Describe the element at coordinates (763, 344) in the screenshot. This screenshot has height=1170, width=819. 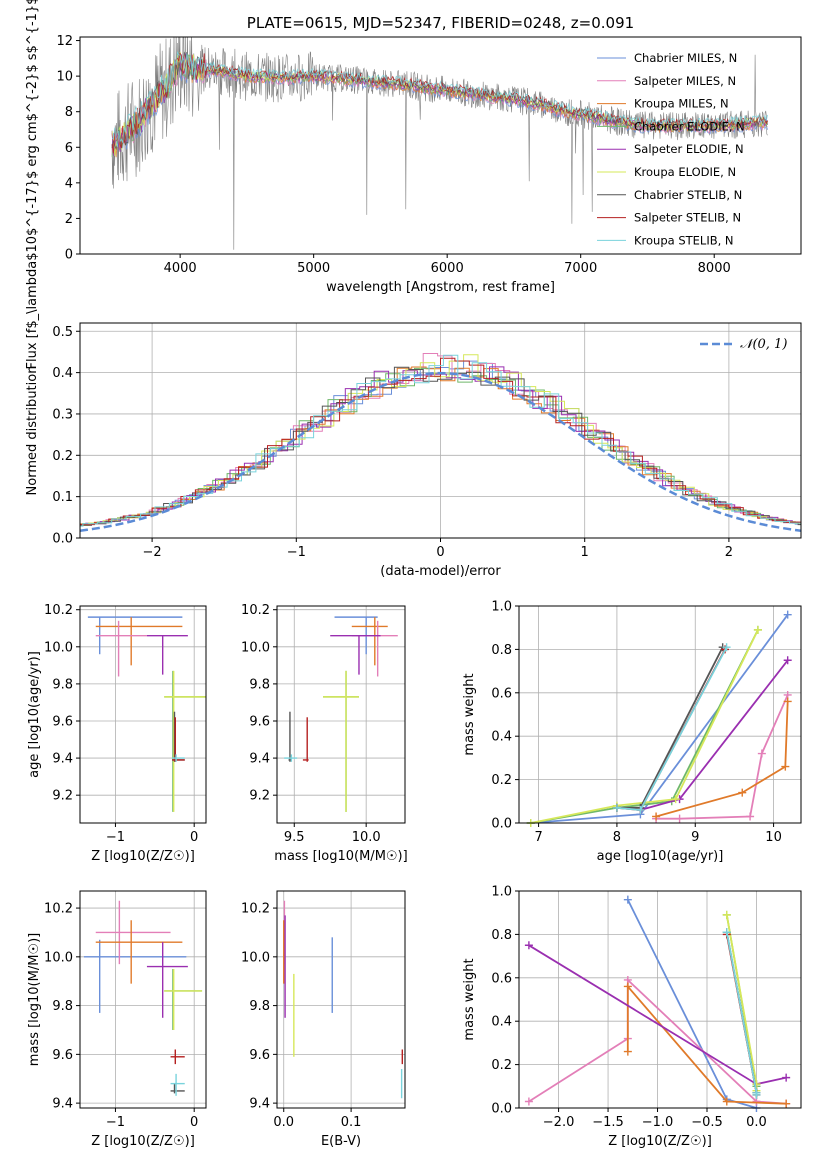
I see `legend-label: 𝒩(0, 1)` at that location.